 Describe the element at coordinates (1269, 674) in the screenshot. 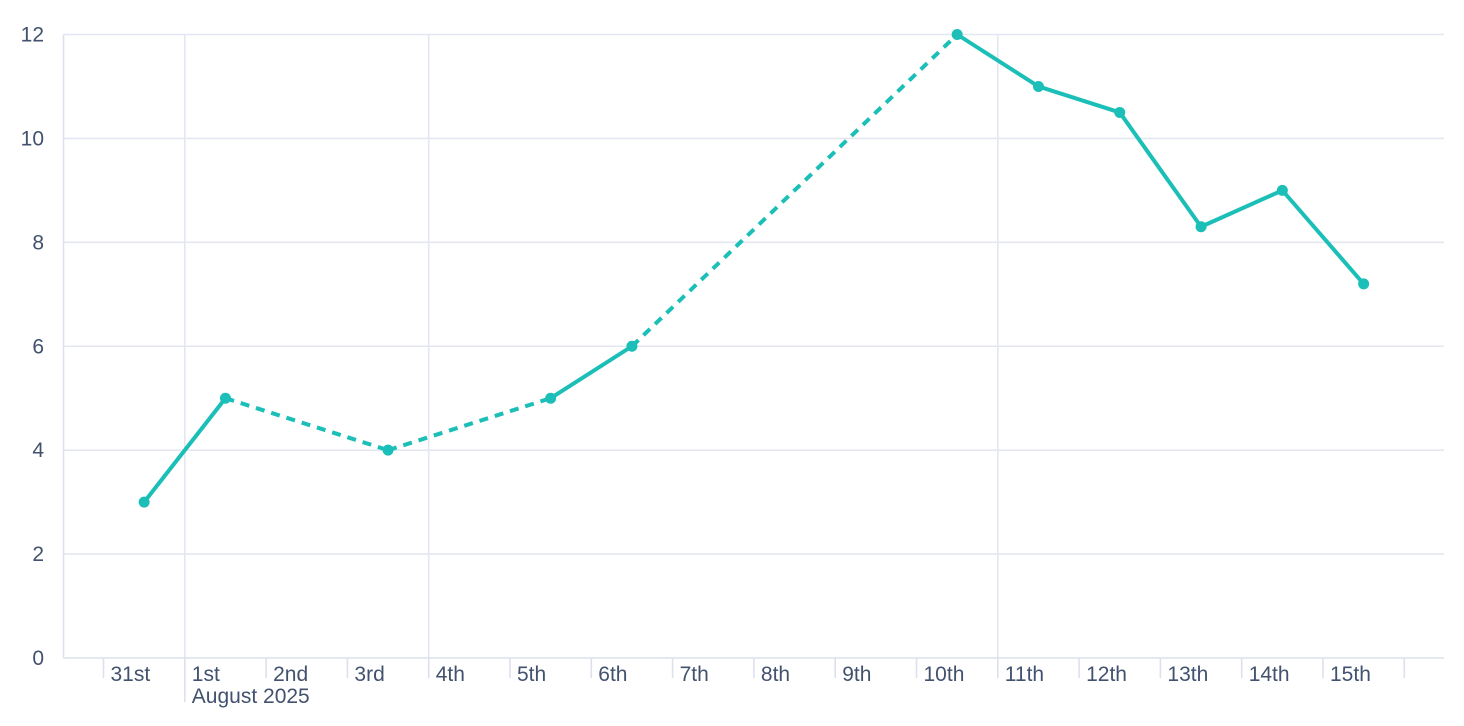

I see `x-tick-label: 14th` at that location.